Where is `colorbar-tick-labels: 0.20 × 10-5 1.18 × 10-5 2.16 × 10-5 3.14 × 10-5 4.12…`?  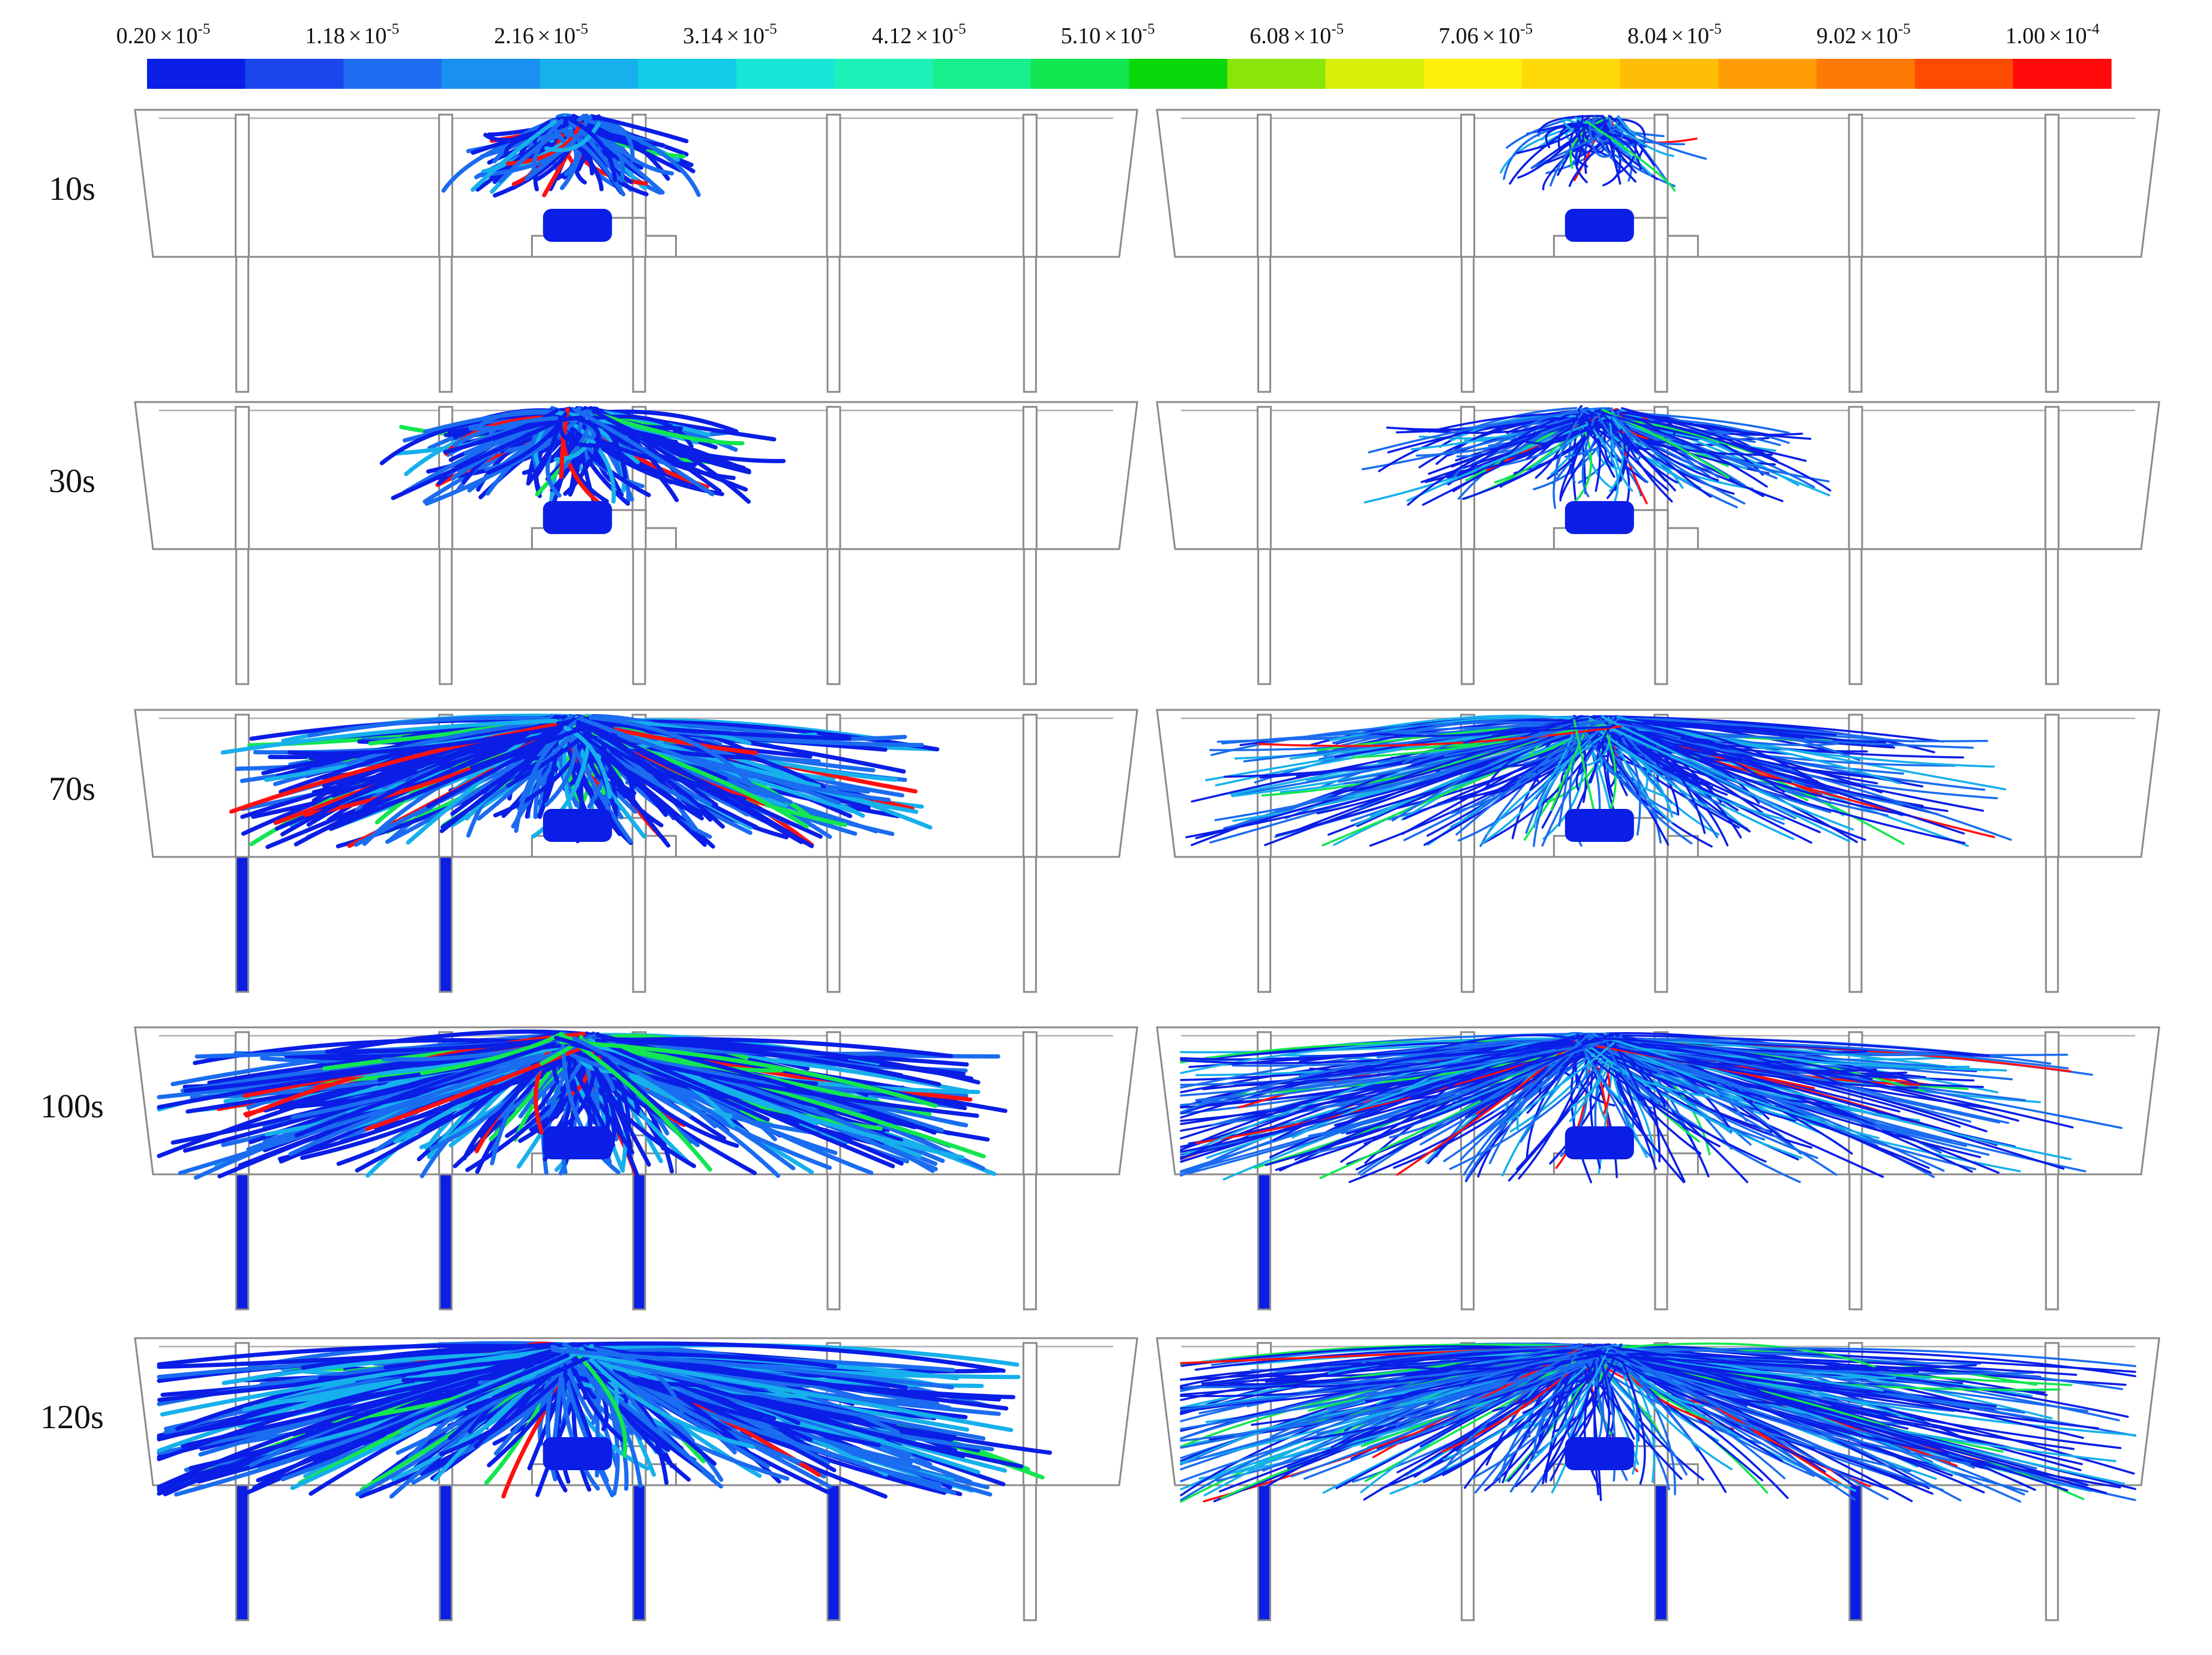
colorbar-tick-labels: 0.20 × 10-5 1.18 × 10-5 2.16 × 10-5 3.14 × 10-5 4.12… is located at coordinates (1108, 35).